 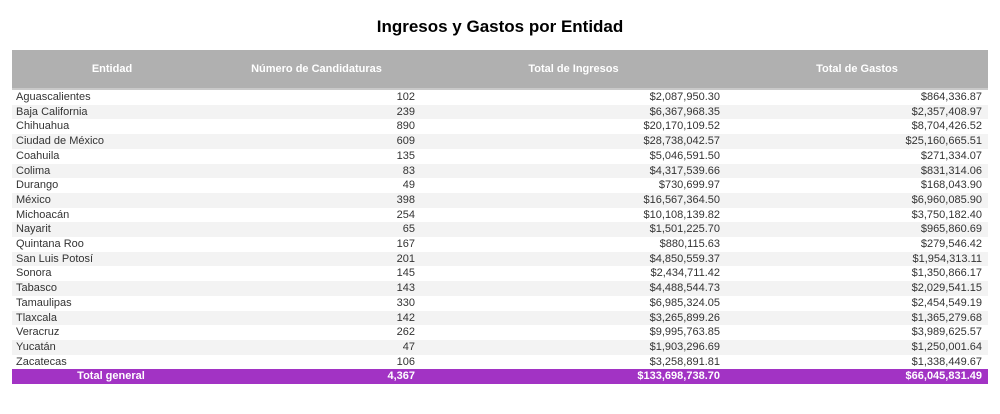 What do you see at coordinates (573, 259) in the screenshot?
I see `cell-ingresos: $4,850,559.37` at bounding box center [573, 259].